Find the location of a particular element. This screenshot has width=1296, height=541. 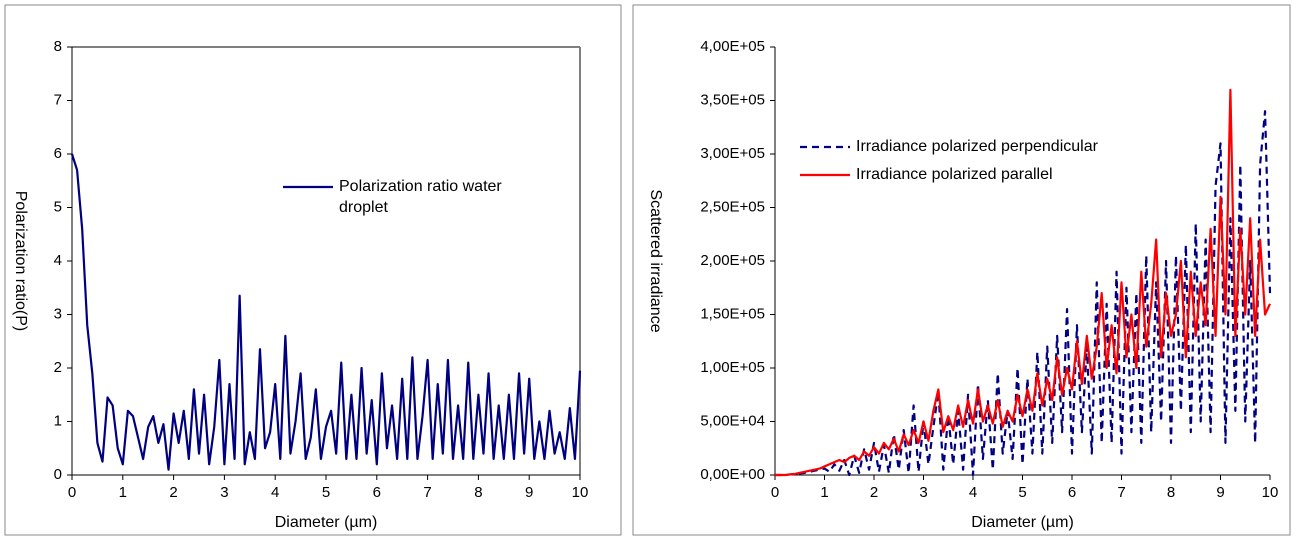

y-tick-label: 6 is located at coordinates (58, 153).